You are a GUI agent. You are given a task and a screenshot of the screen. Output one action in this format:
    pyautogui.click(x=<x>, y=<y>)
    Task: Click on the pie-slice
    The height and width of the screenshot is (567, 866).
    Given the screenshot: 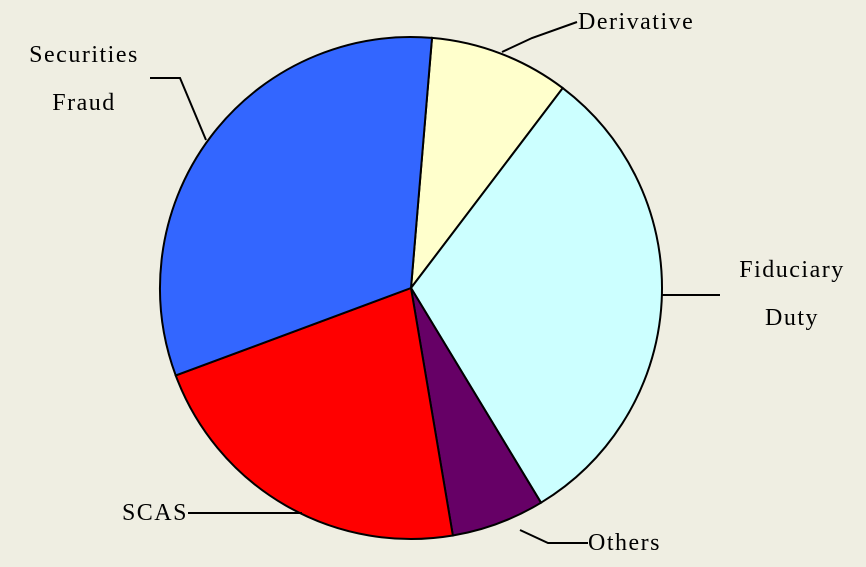 What is the action you would take?
    pyautogui.click(x=487, y=164)
    